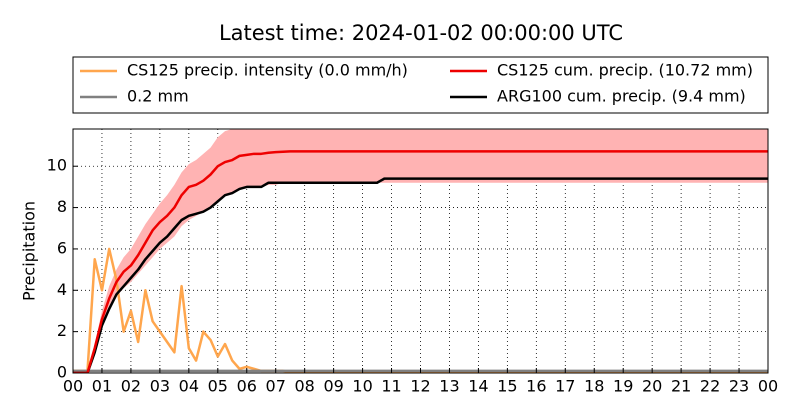 The image size is (800, 420). What do you see at coordinates (623, 386) in the screenshot?
I see `x-tick-label: 19` at bounding box center [623, 386].